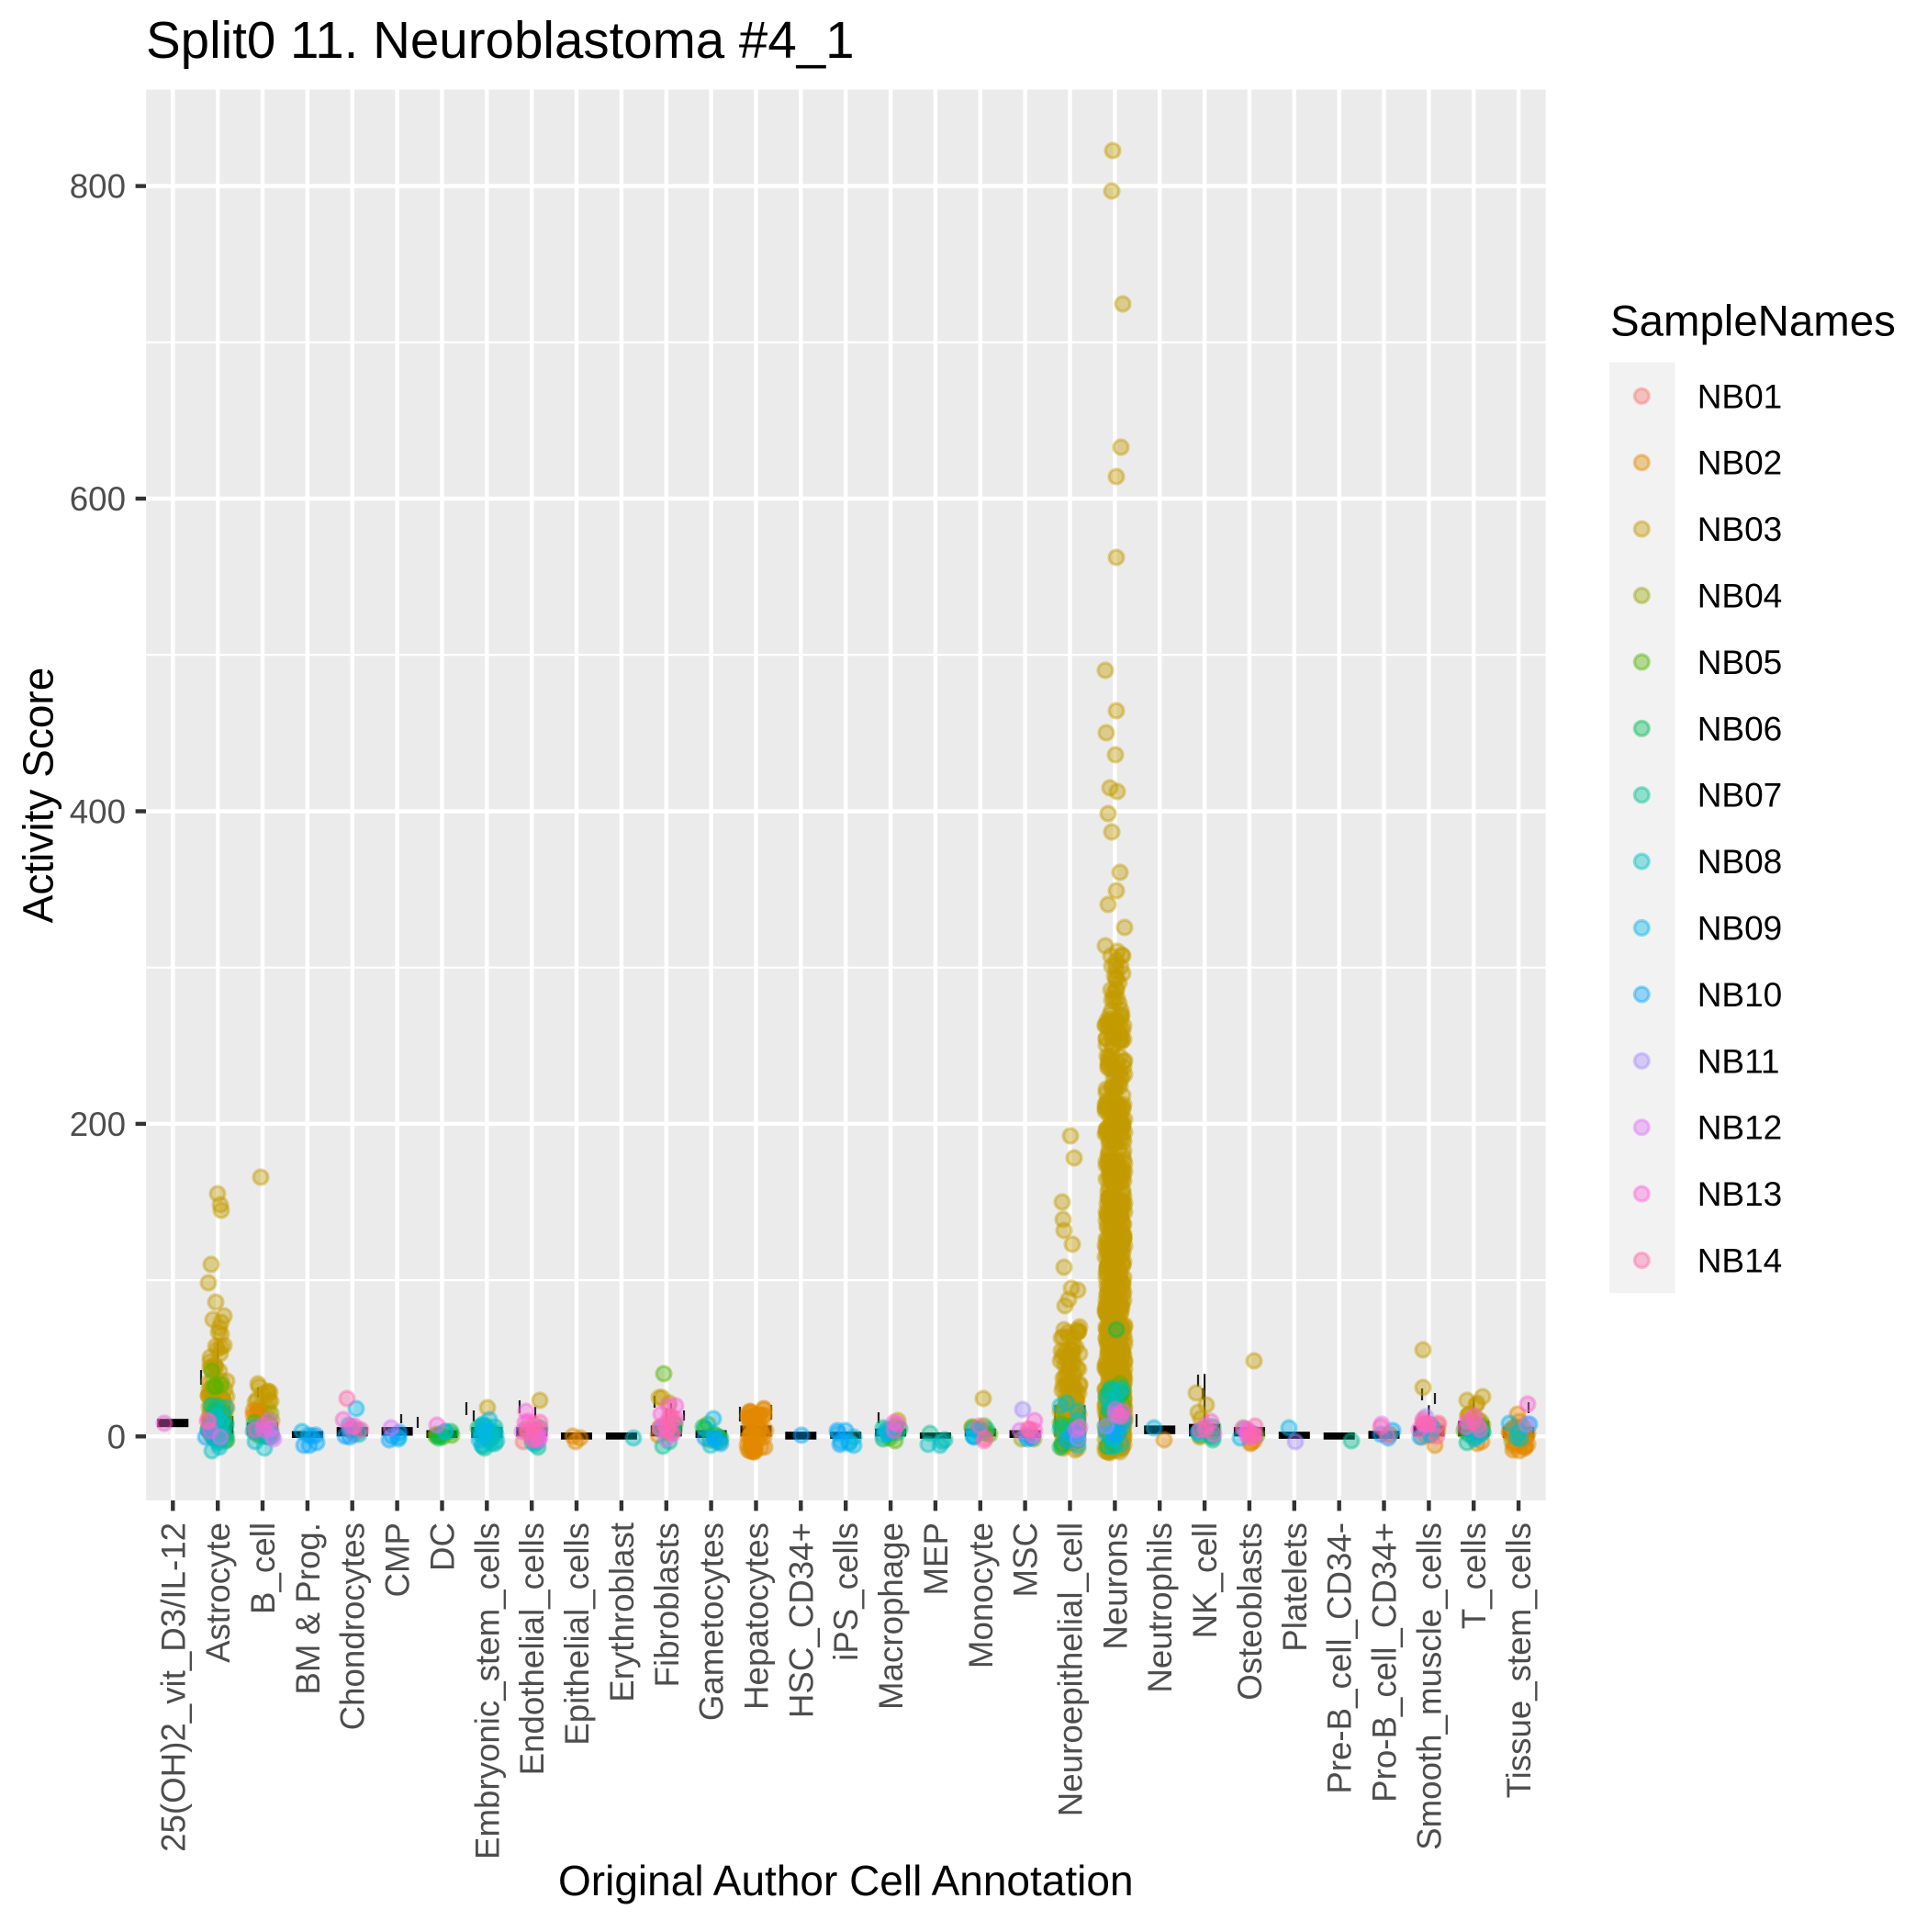 The image size is (1927, 1932). I want to click on svg-text: NB08, so click(1740, 862).